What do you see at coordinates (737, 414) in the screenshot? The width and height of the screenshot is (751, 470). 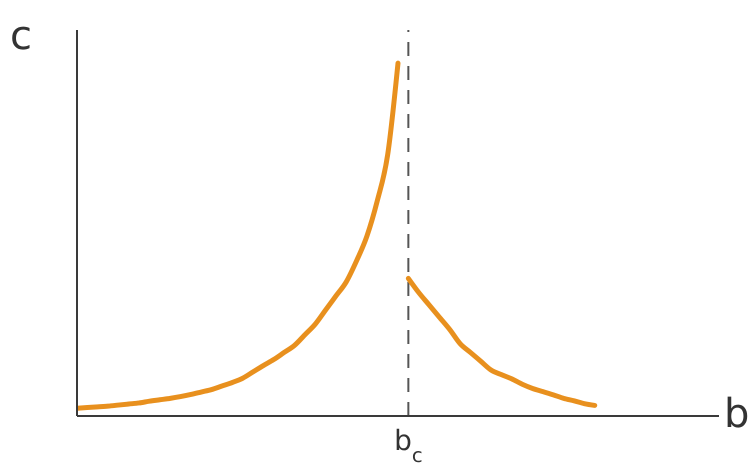 I see `x-axis-title: b` at bounding box center [737, 414].